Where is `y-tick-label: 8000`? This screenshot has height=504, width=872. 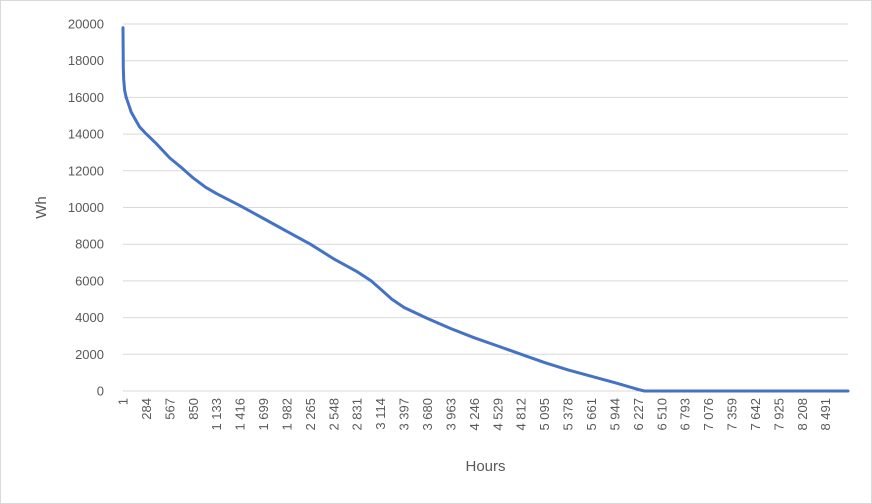 y-tick-label: 8000 is located at coordinates (89, 244).